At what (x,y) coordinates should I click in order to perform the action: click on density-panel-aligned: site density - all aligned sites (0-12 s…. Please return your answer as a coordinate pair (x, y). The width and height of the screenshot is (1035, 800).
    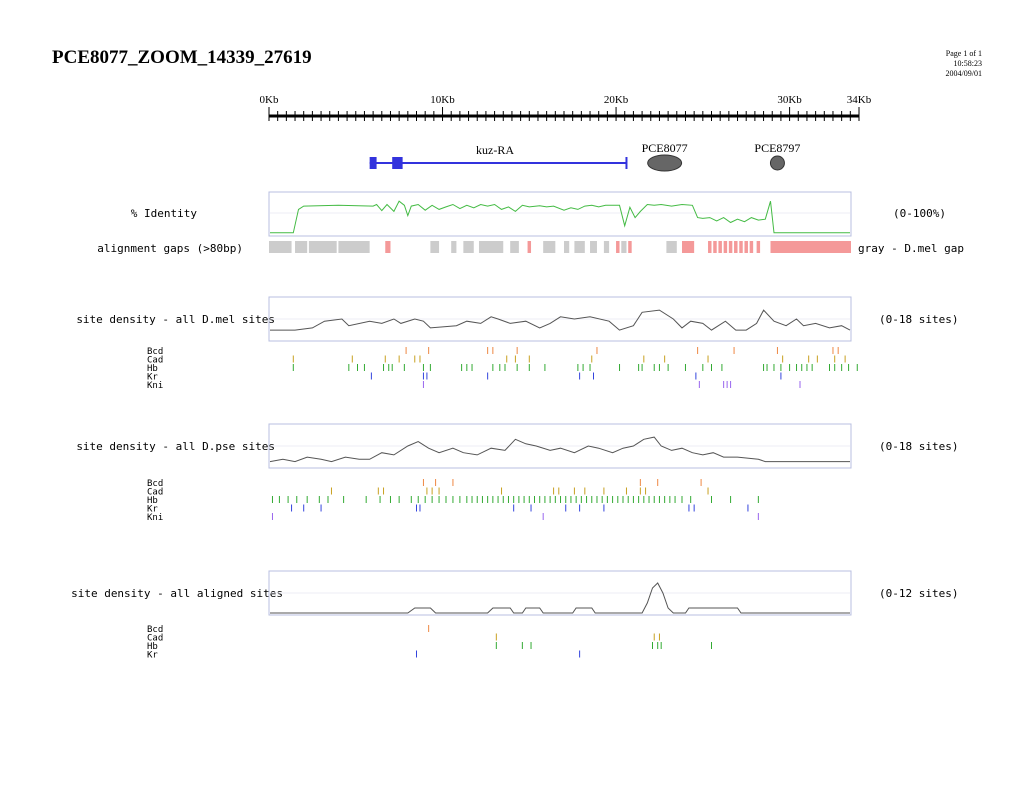
    Looking at the image, I should click on (514, 615).